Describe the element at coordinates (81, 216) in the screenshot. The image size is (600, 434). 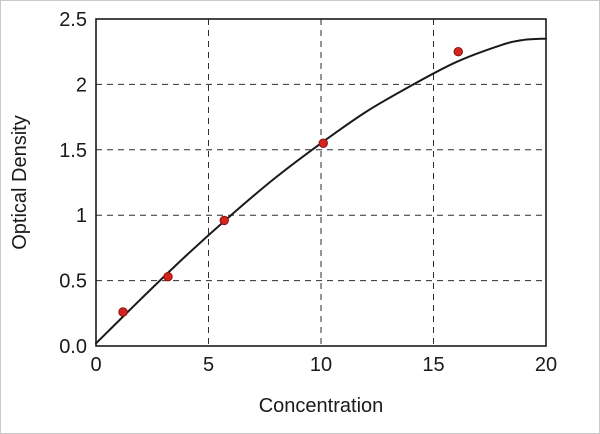
I see `y-tick-label: 1` at that location.